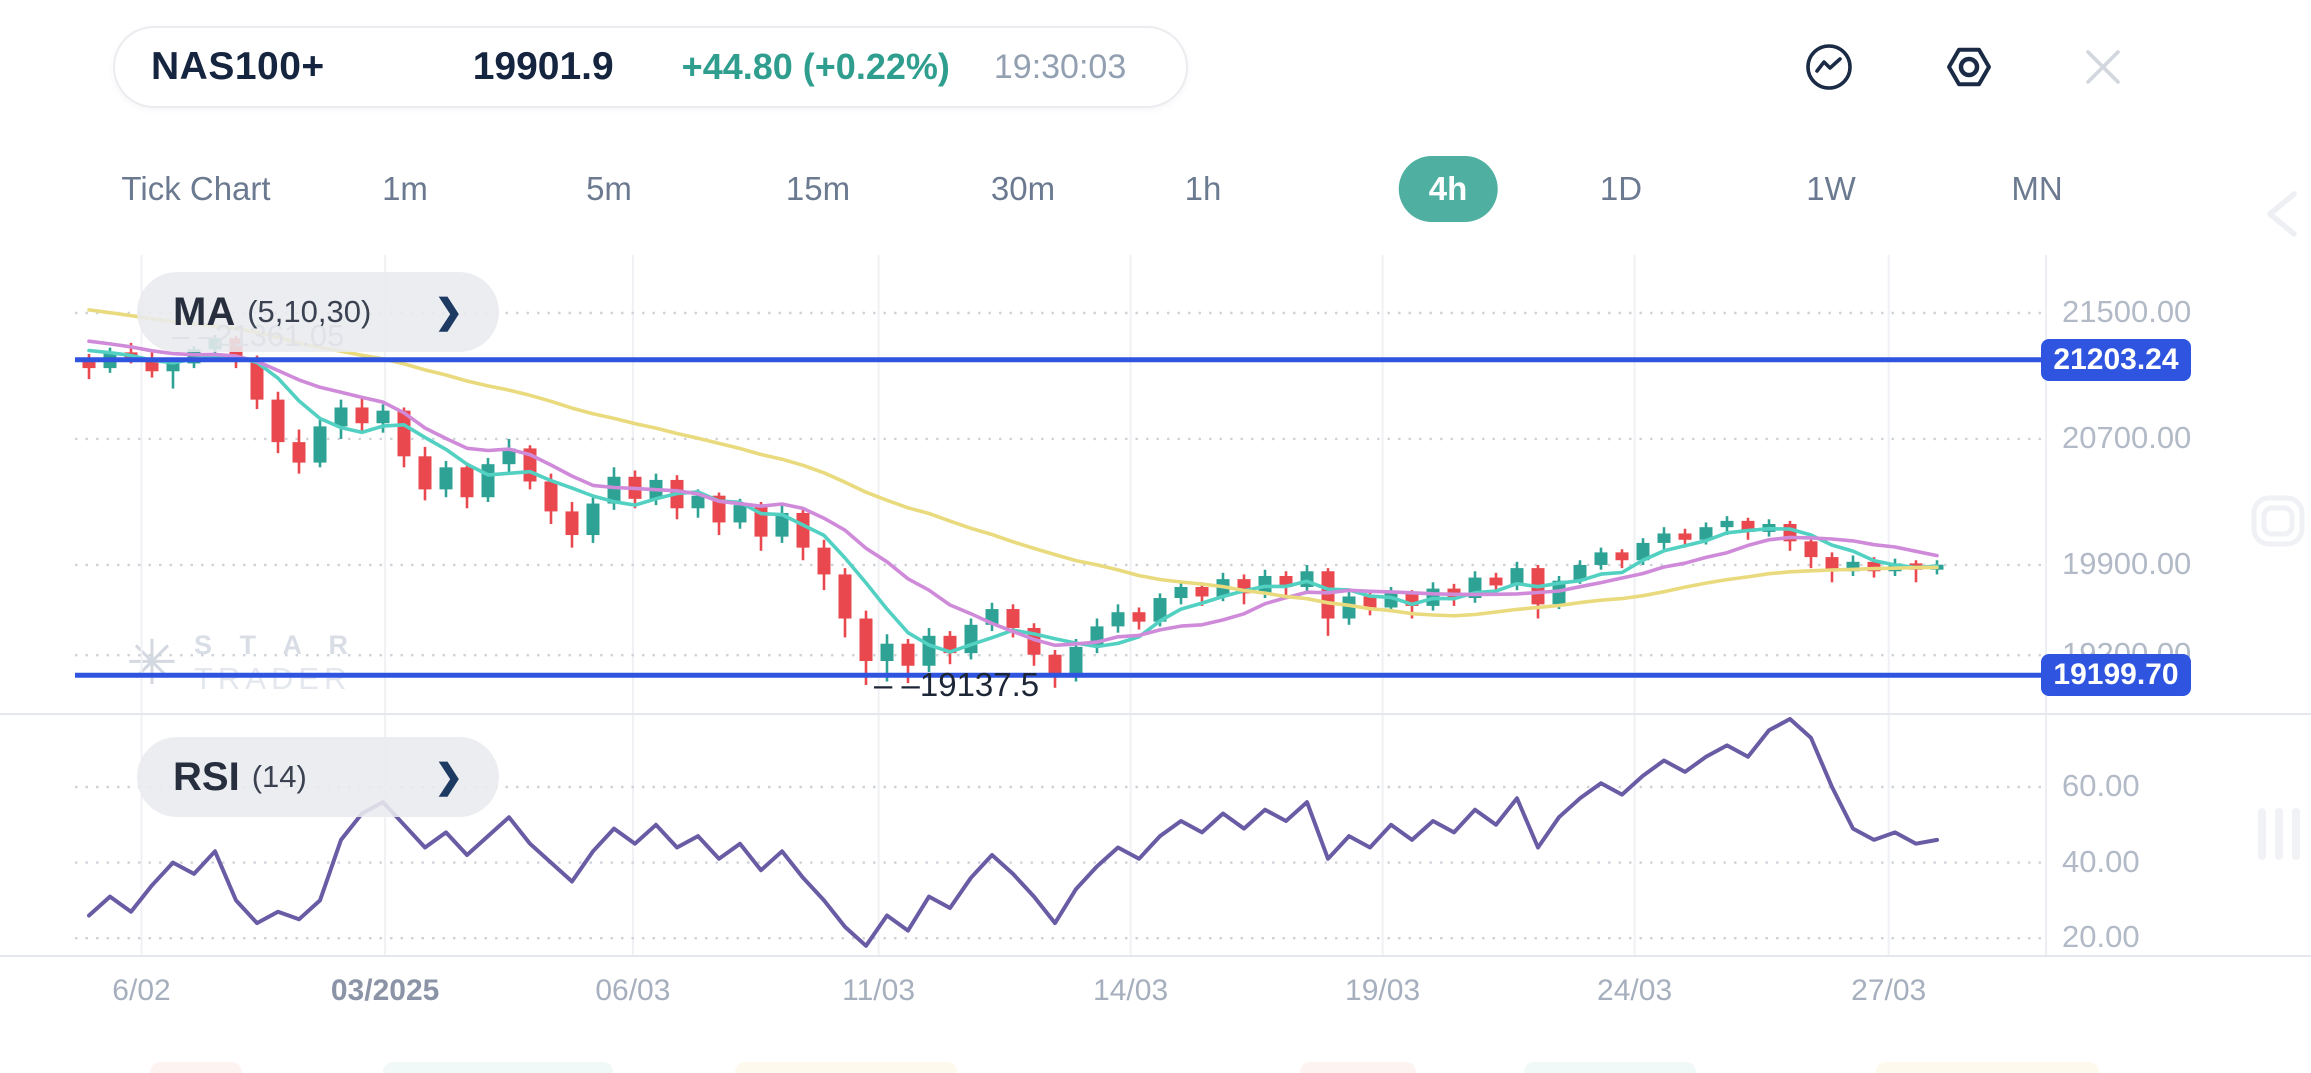  What do you see at coordinates (815, 66) in the screenshot?
I see `price-change: +44.80 (+0.22%)` at bounding box center [815, 66].